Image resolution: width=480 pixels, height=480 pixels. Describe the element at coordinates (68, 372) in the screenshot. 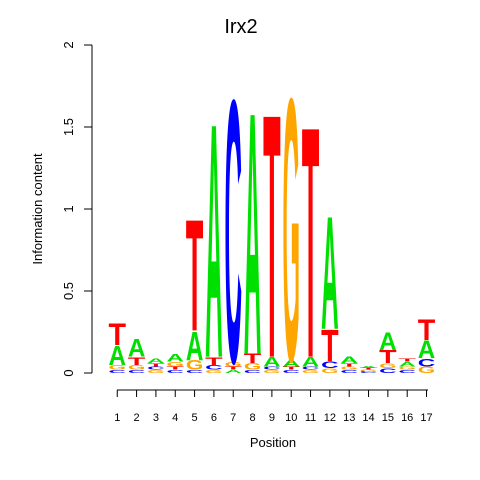

I see `y-tick-label: 0` at that location.